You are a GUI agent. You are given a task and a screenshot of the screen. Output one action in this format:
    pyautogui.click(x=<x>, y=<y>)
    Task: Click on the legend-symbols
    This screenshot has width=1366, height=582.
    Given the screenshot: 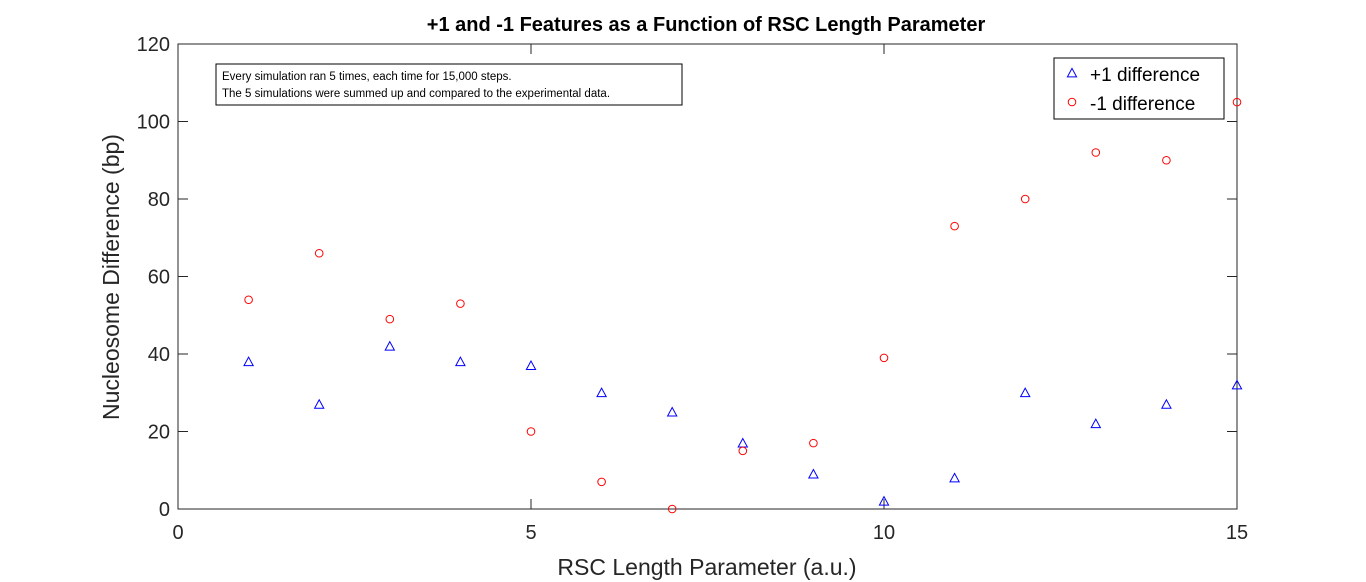 What is the action you would take?
    pyautogui.click(x=1072, y=87)
    